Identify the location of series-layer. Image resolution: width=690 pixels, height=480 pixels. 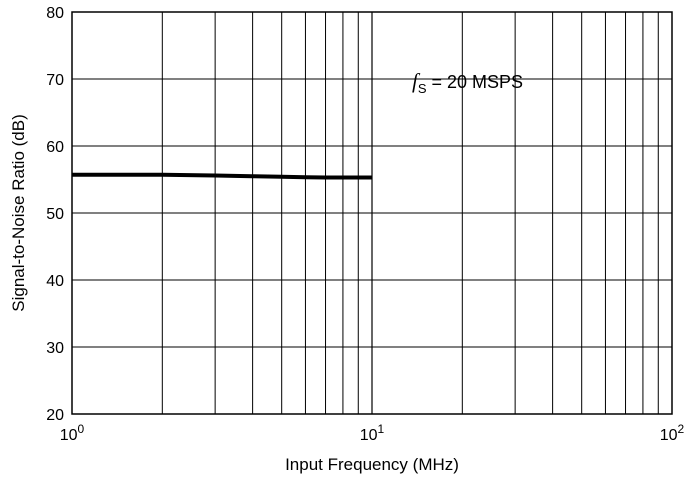
(222, 176).